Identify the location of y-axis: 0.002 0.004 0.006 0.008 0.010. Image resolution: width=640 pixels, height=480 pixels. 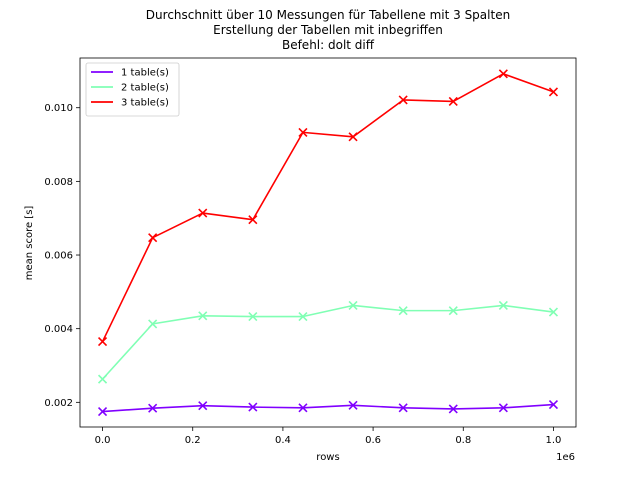
(62, 256).